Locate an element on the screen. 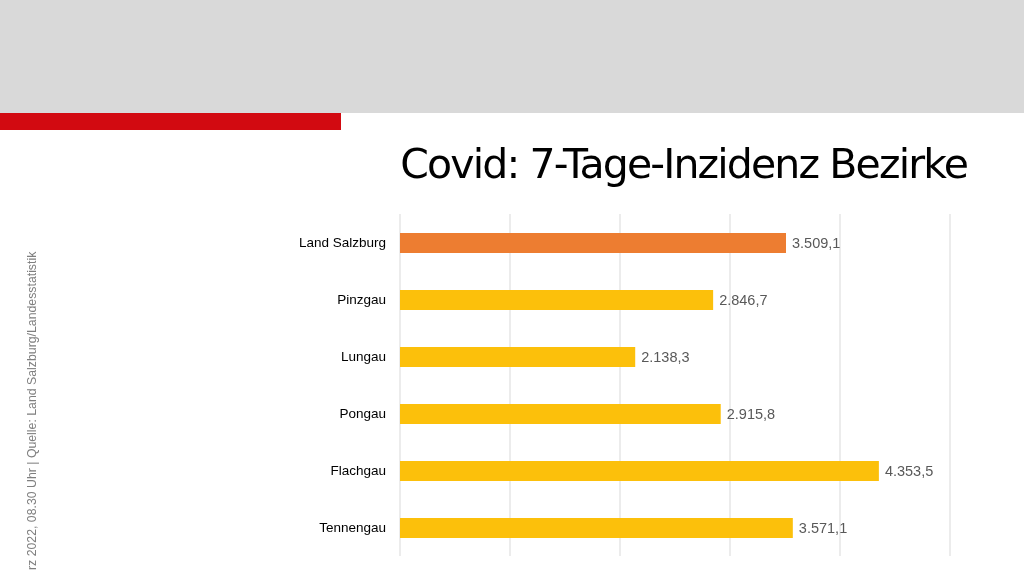 The width and height of the screenshot is (1024, 576). data-label: 3.509,1 is located at coordinates (816, 243).